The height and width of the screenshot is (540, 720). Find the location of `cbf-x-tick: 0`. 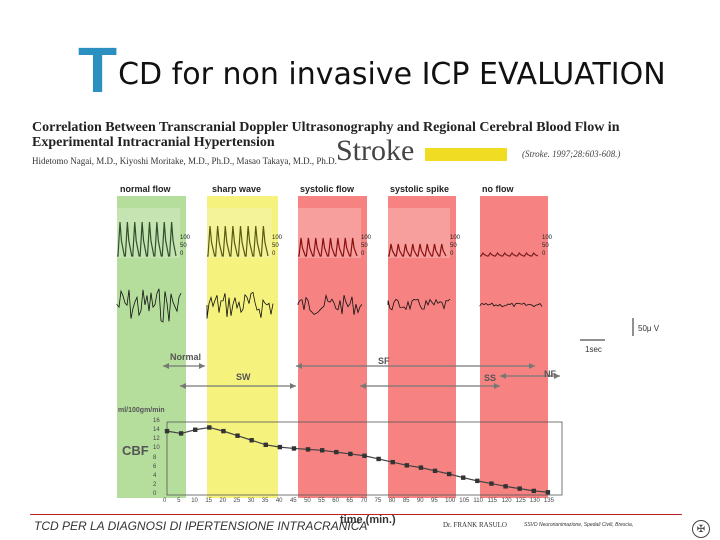

cbf-x-tick: 0 is located at coordinates (165, 501).